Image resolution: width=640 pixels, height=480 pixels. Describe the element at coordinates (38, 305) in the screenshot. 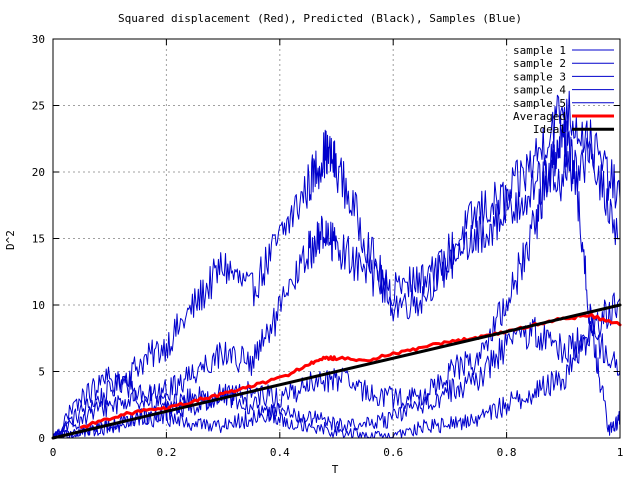

I see `y-tick-label: 10` at that location.